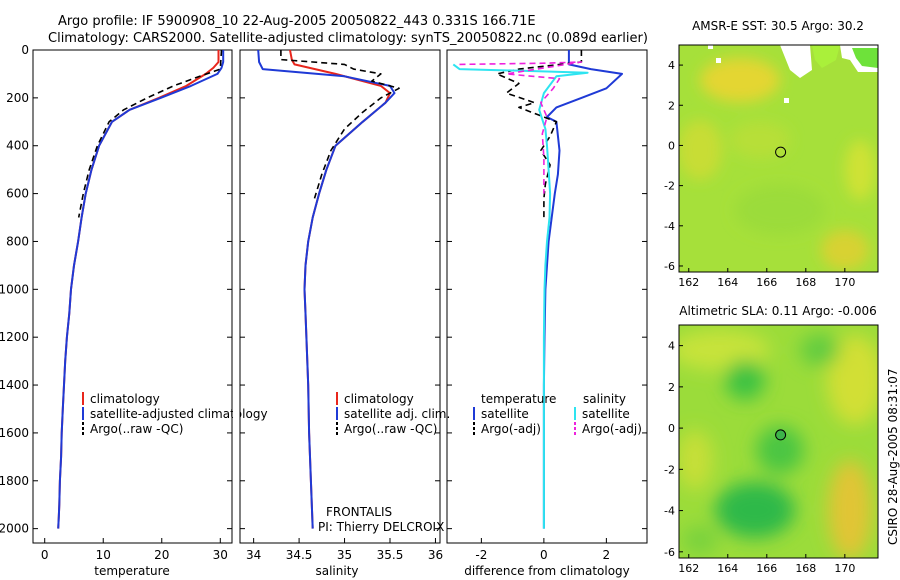 The image size is (900, 580). I want to click on x-tick-label: 20, so click(161, 555).